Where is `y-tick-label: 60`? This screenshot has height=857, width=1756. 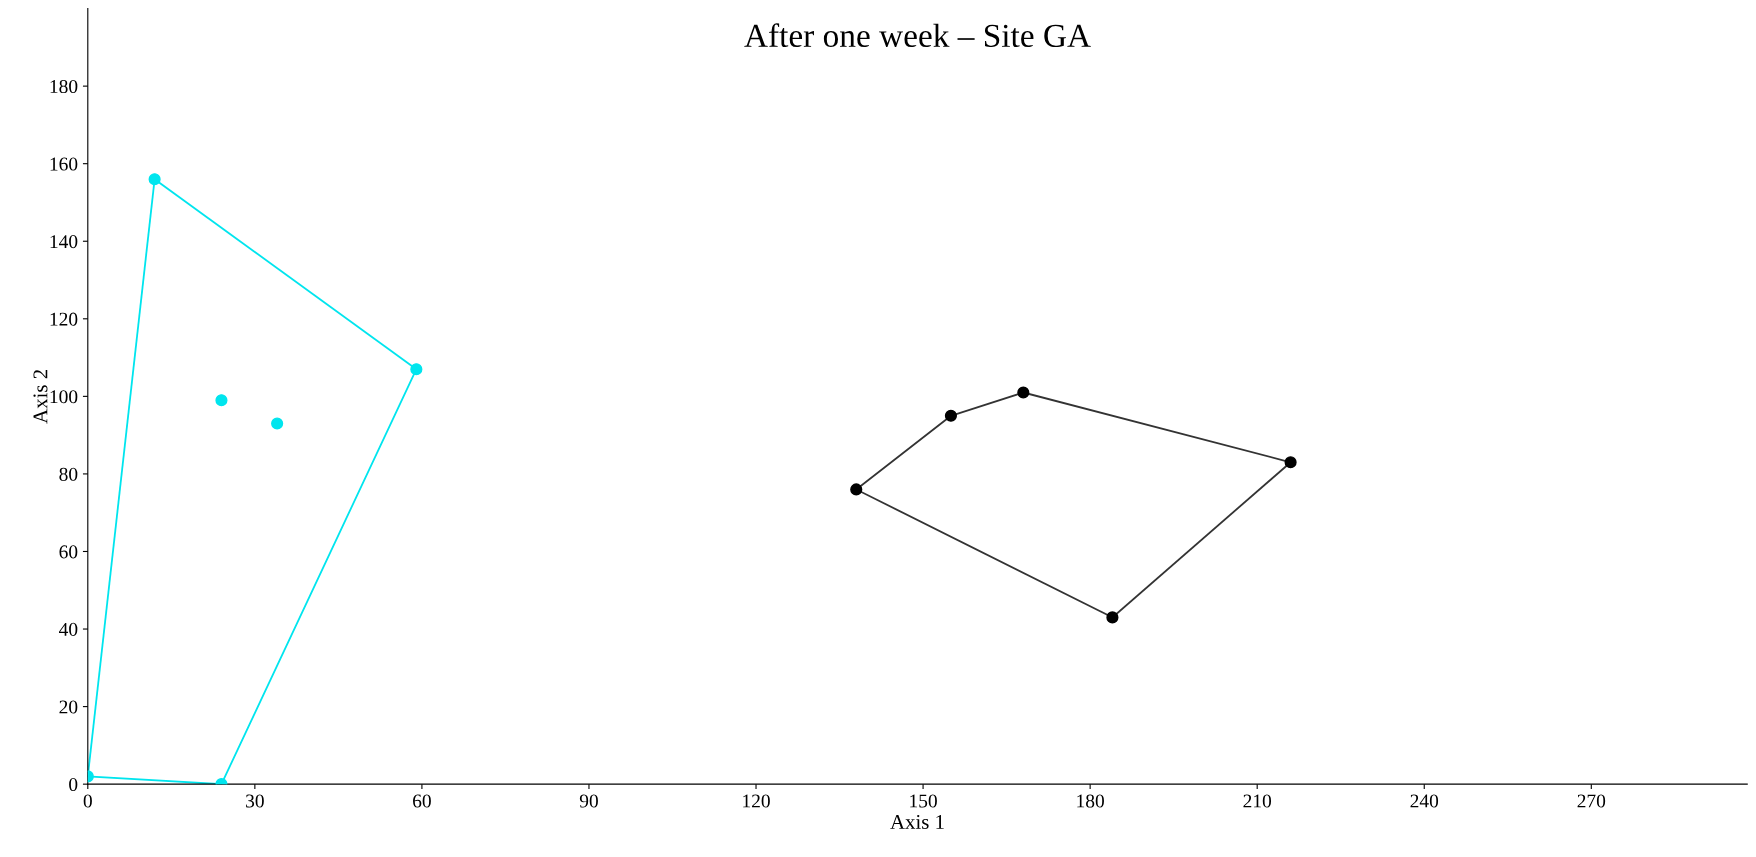 y-tick-label: 60 is located at coordinates (68, 552).